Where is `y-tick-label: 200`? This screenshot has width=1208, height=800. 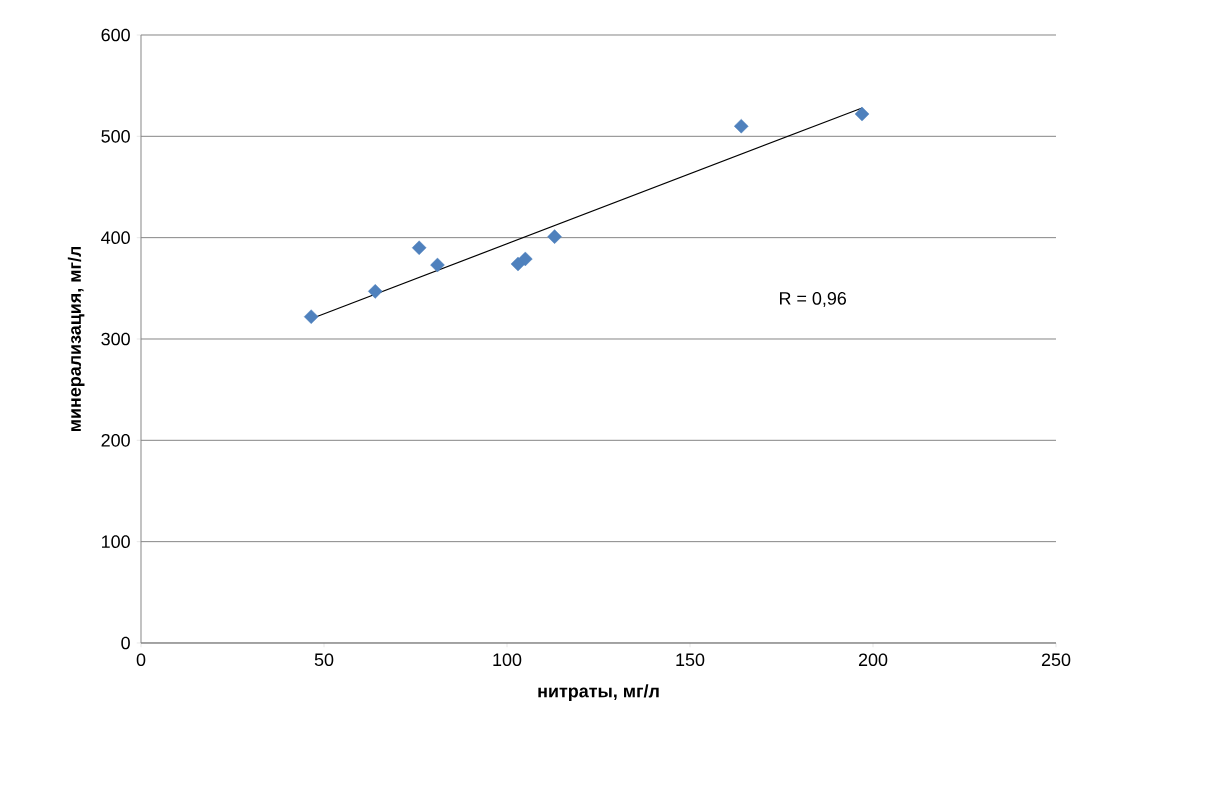
y-tick-label: 200 is located at coordinates (115, 440).